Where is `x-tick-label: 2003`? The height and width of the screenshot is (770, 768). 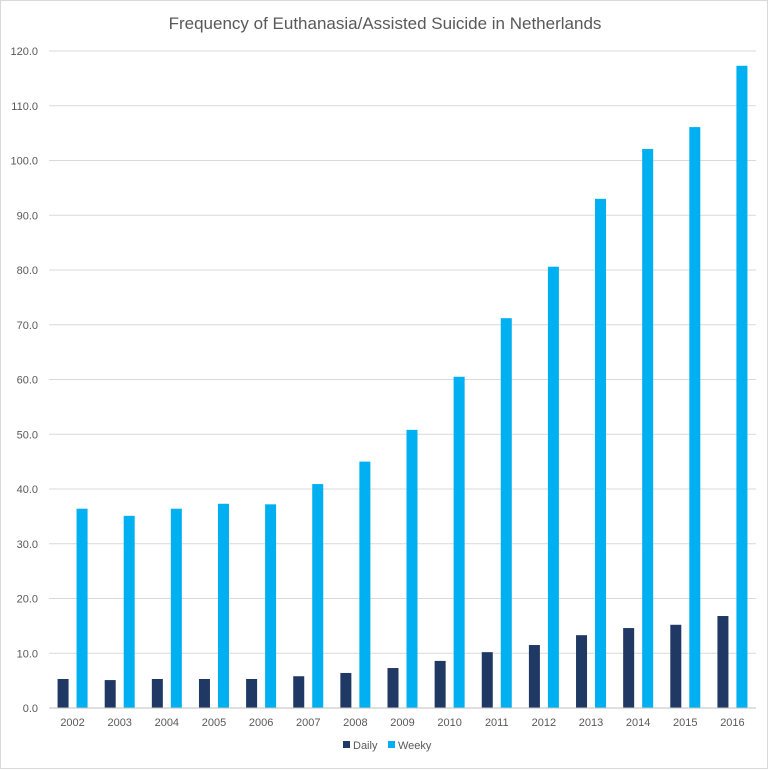 x-tick-label: 2003 is located at coordinates (119, 723).